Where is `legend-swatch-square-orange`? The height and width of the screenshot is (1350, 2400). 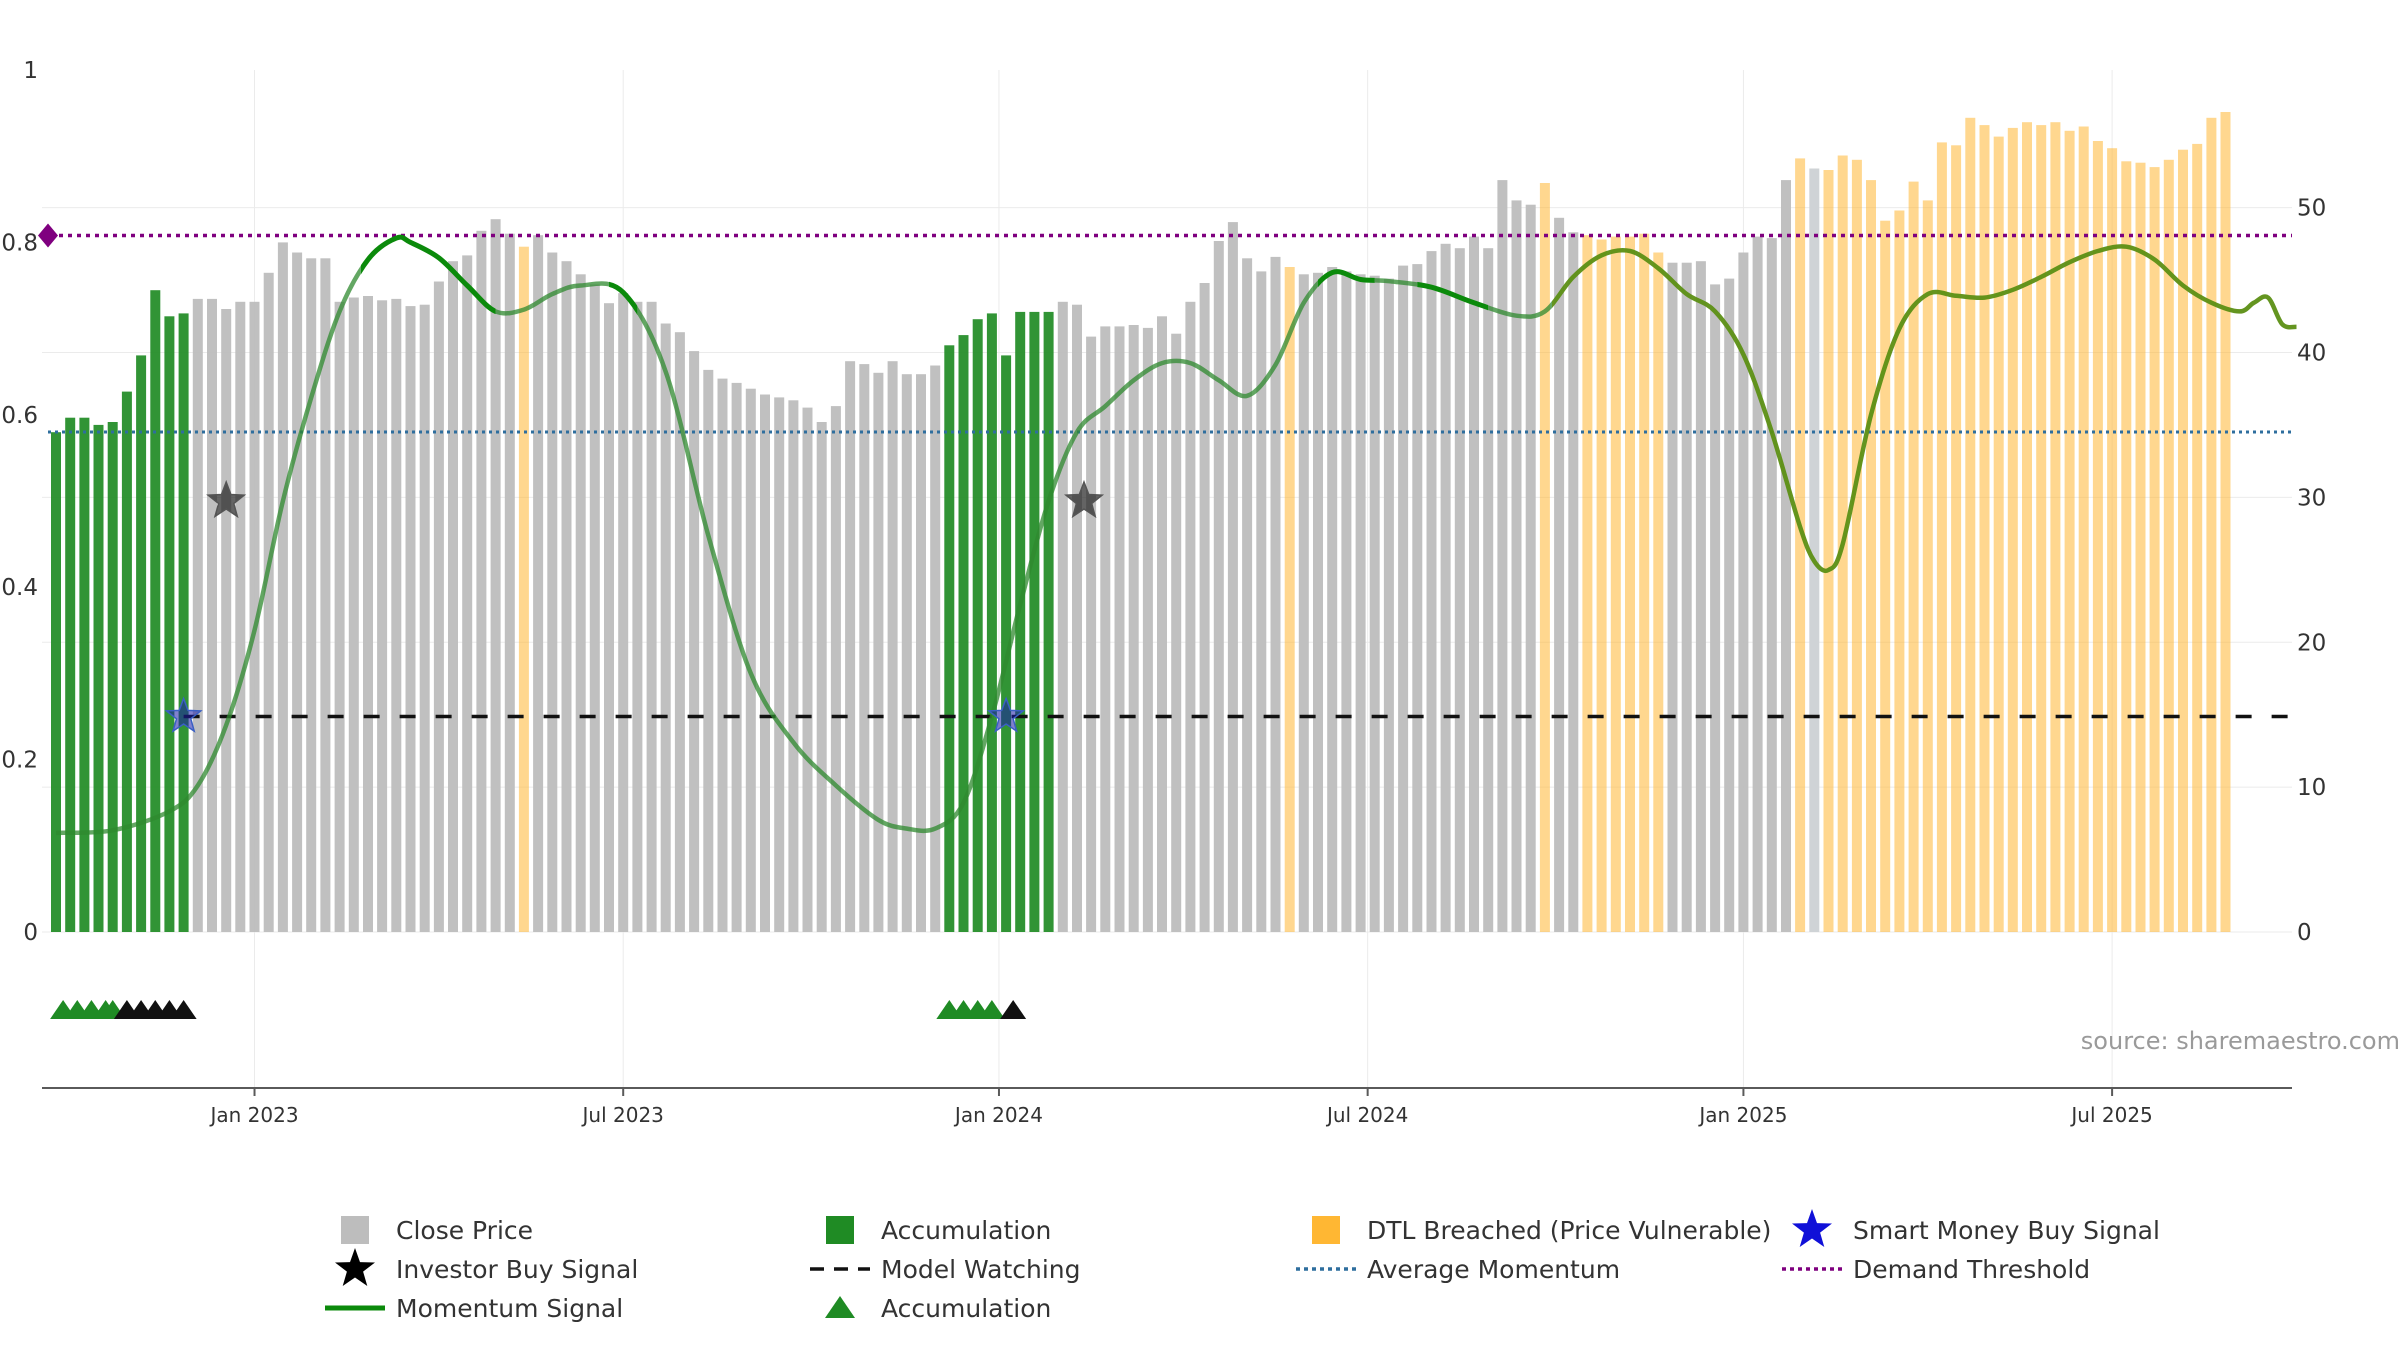 legend-swatch-square-orange is located at coordinates (1326, 1230).